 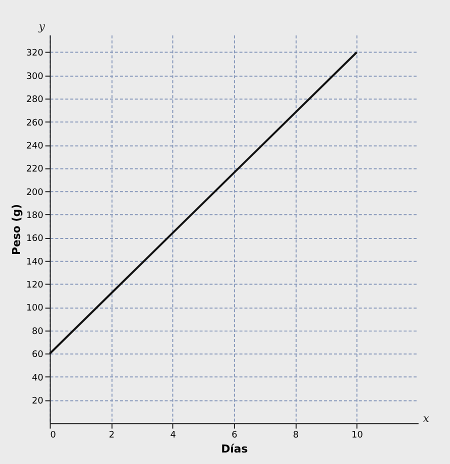 I want to click on x-tick-label: 0, so click(x=53, y=435).